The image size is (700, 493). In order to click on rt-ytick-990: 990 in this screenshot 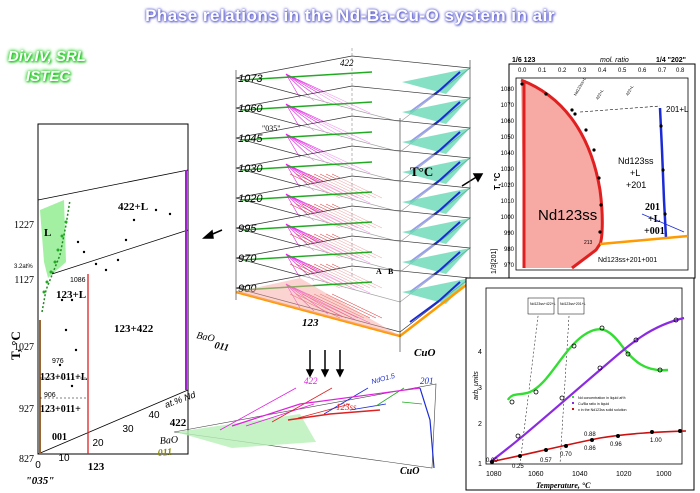, I will do `click(509, 234)`.